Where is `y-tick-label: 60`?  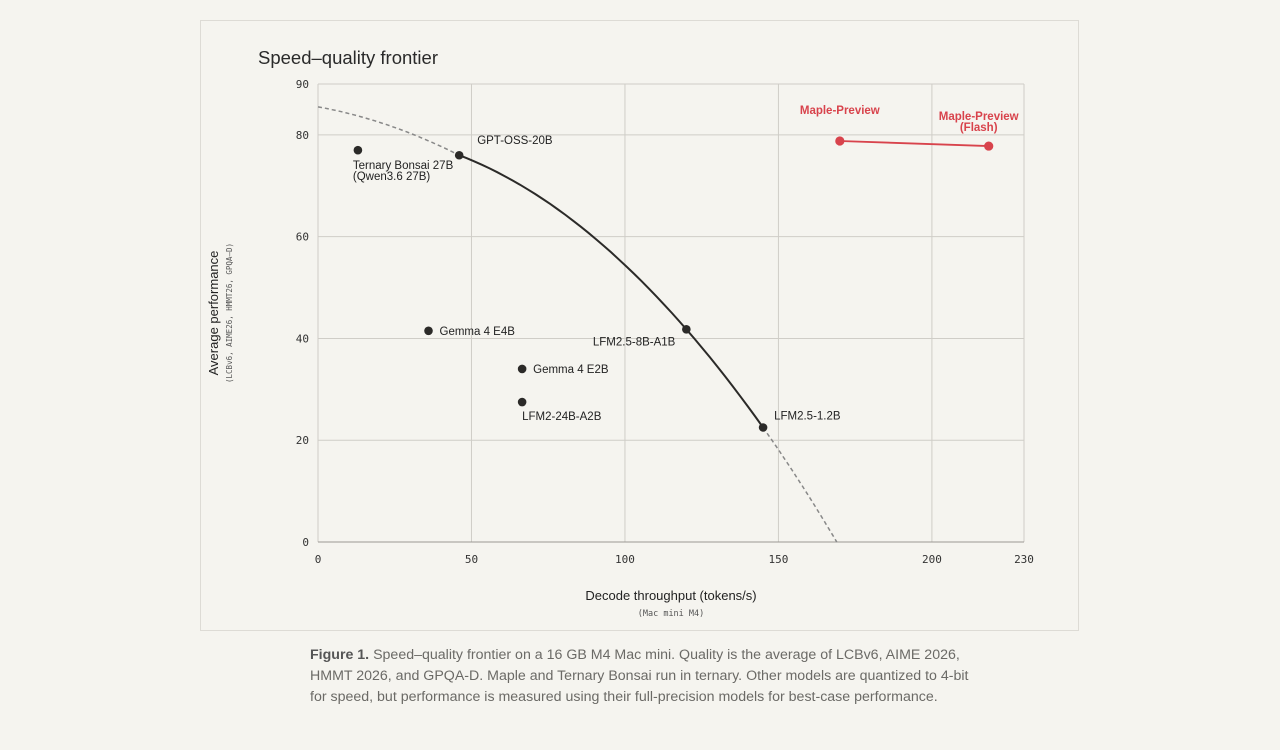 y-tick-label: 60 is located at coordinates (302, 237).